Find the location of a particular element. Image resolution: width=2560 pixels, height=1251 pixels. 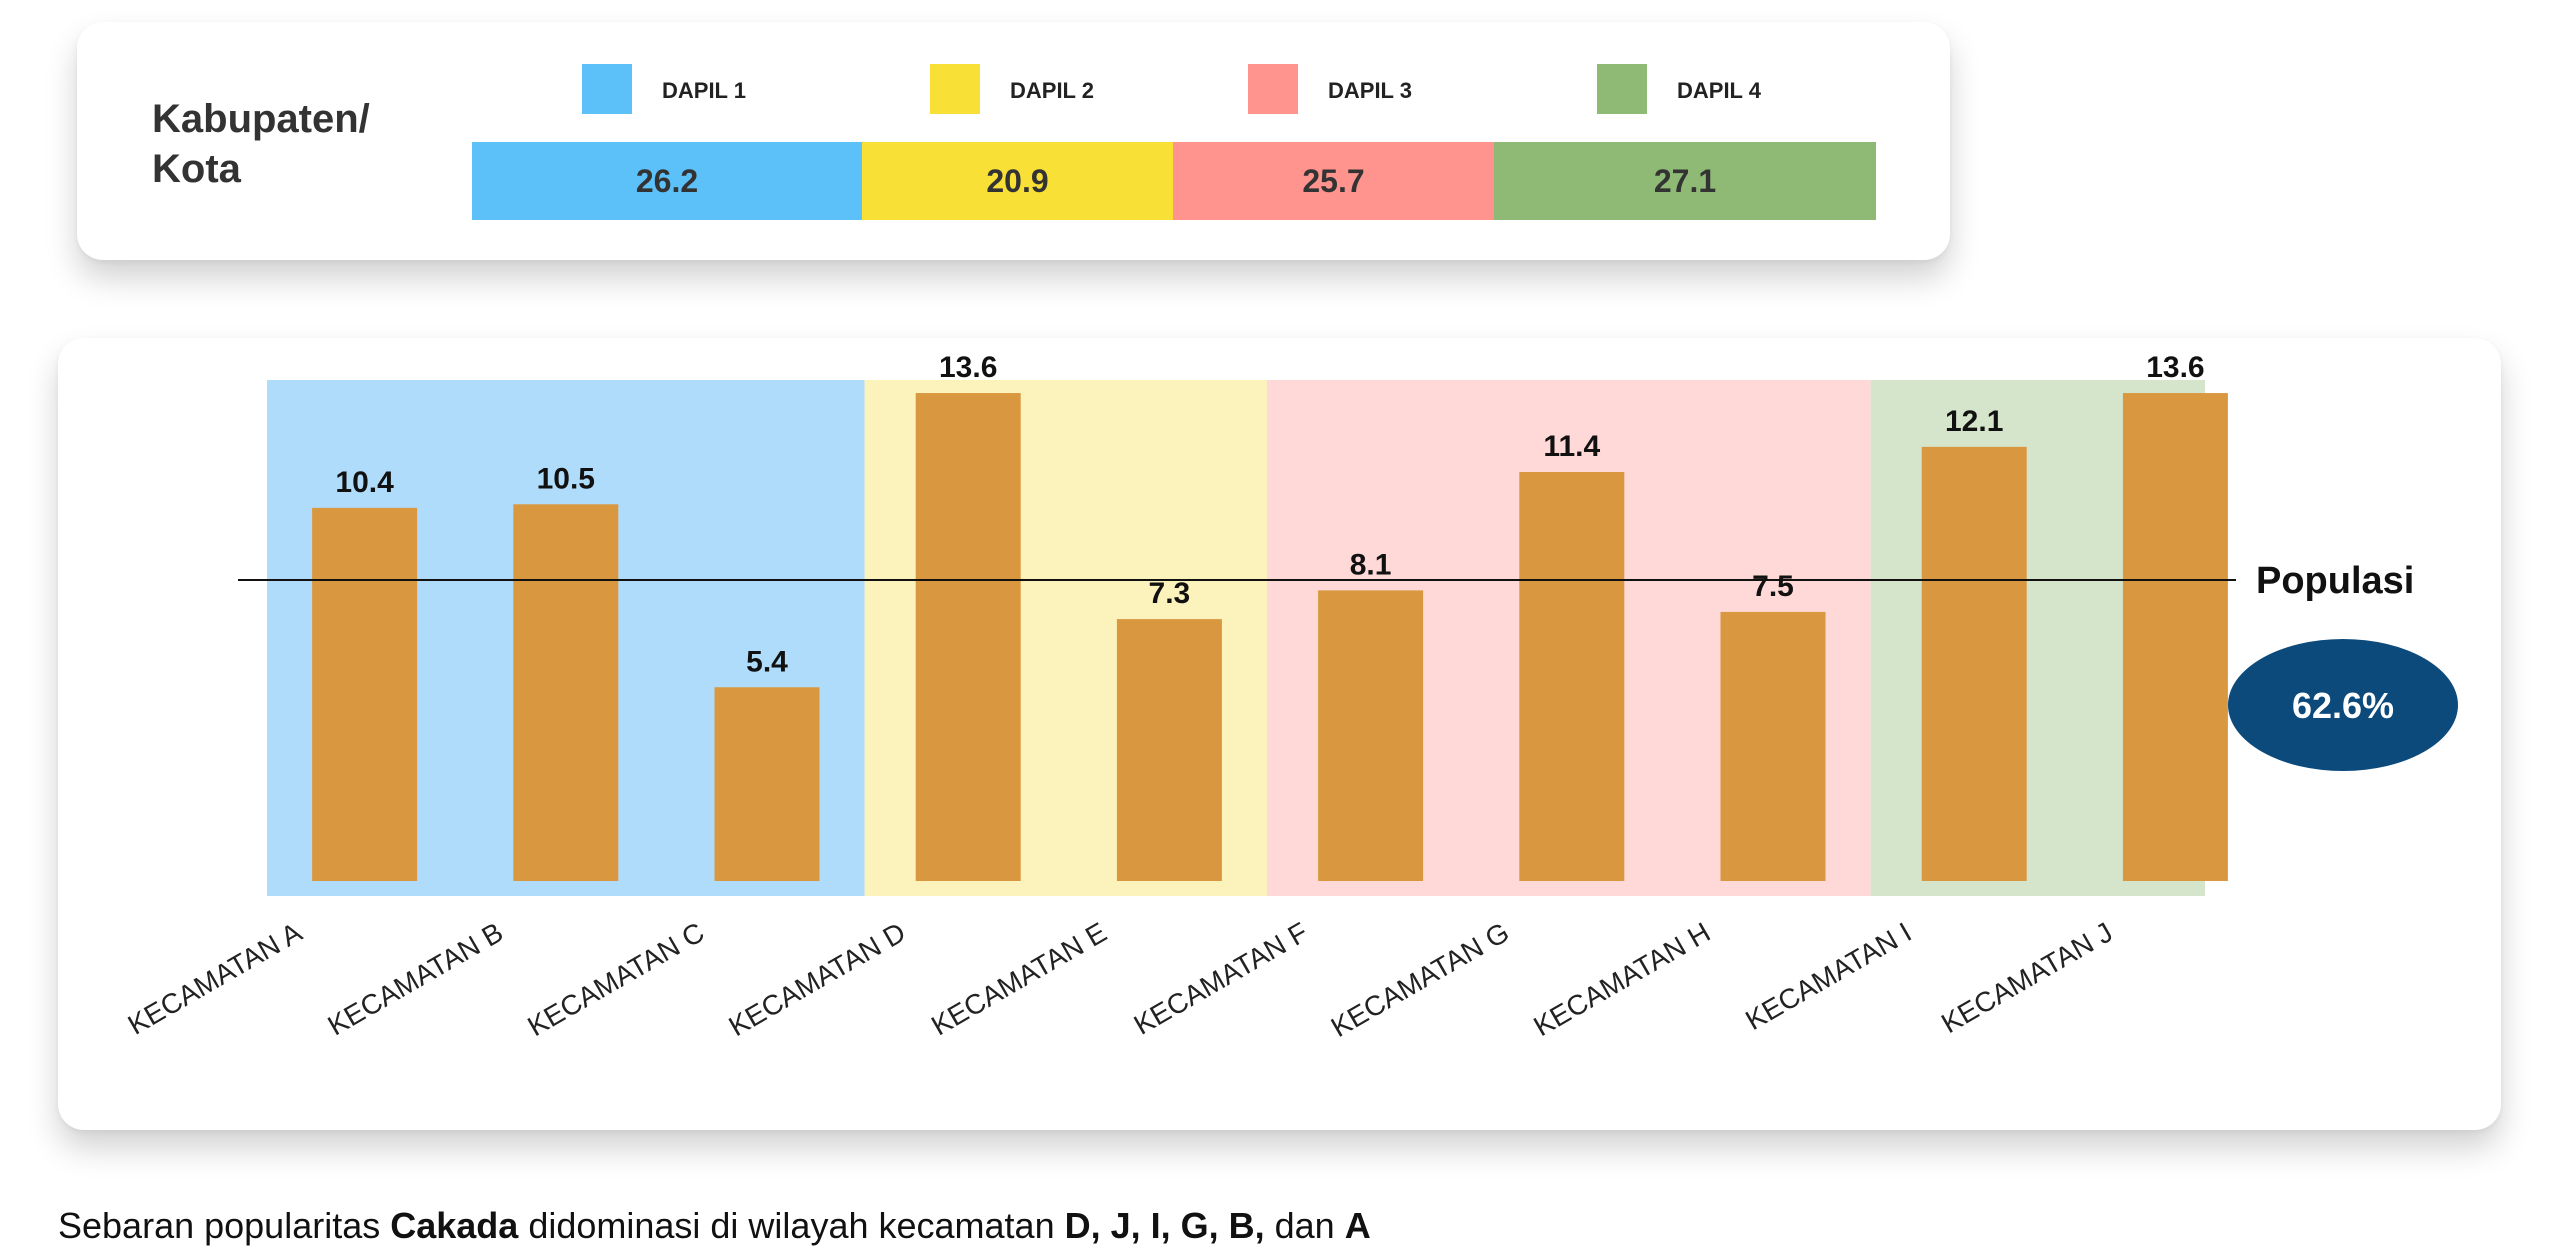

caption-text-2: didominasi di wilayah kecamatan is located at coordinates (791, 1225).